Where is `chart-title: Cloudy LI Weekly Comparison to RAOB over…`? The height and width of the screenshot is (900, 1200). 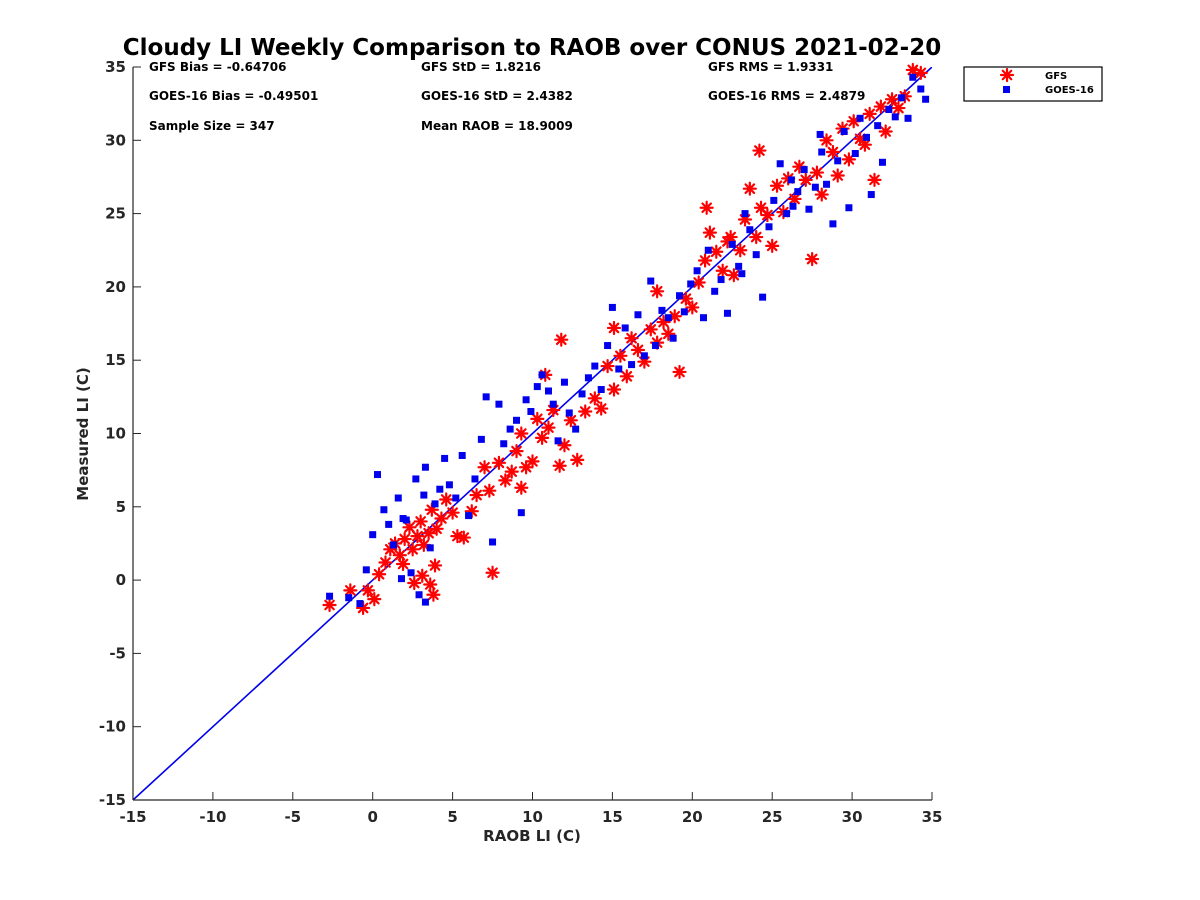 chart-title: Cloudy LI Weekly Comparison to RAOB over… is located at coordinates (532, 48).